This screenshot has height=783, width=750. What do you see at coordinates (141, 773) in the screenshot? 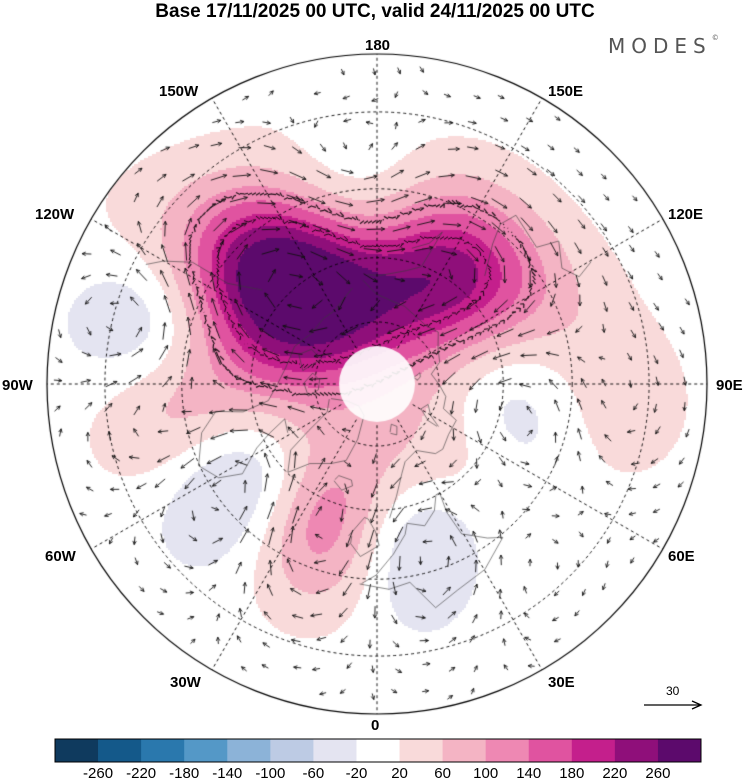
I see `colorbar-tick-label: -220` at bounding box center [141, 773].